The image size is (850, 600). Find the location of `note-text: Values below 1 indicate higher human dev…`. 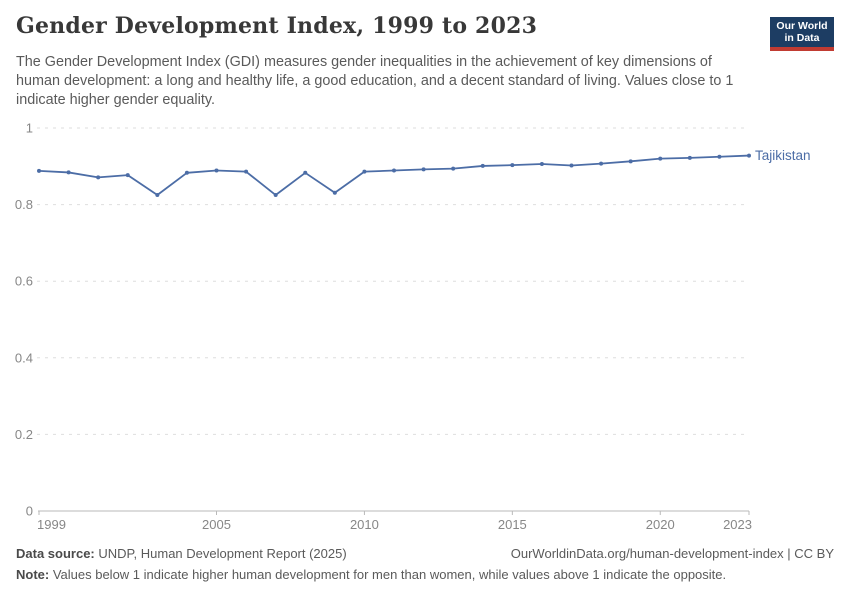

note-text: Values below 1 indicate higher human dev… is located at coordinates (388, 574).